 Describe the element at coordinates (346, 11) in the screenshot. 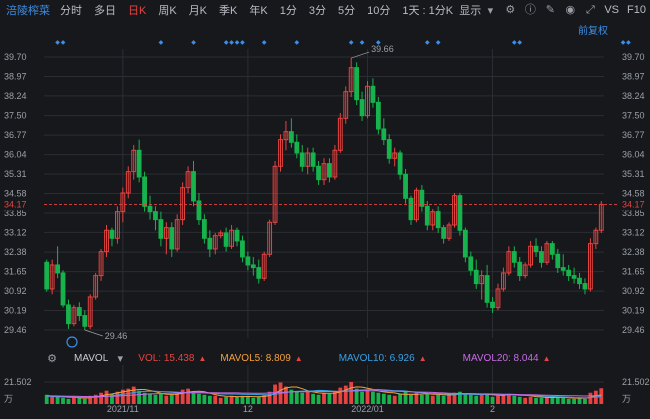

I see `tab-5min: 5分` at that location.